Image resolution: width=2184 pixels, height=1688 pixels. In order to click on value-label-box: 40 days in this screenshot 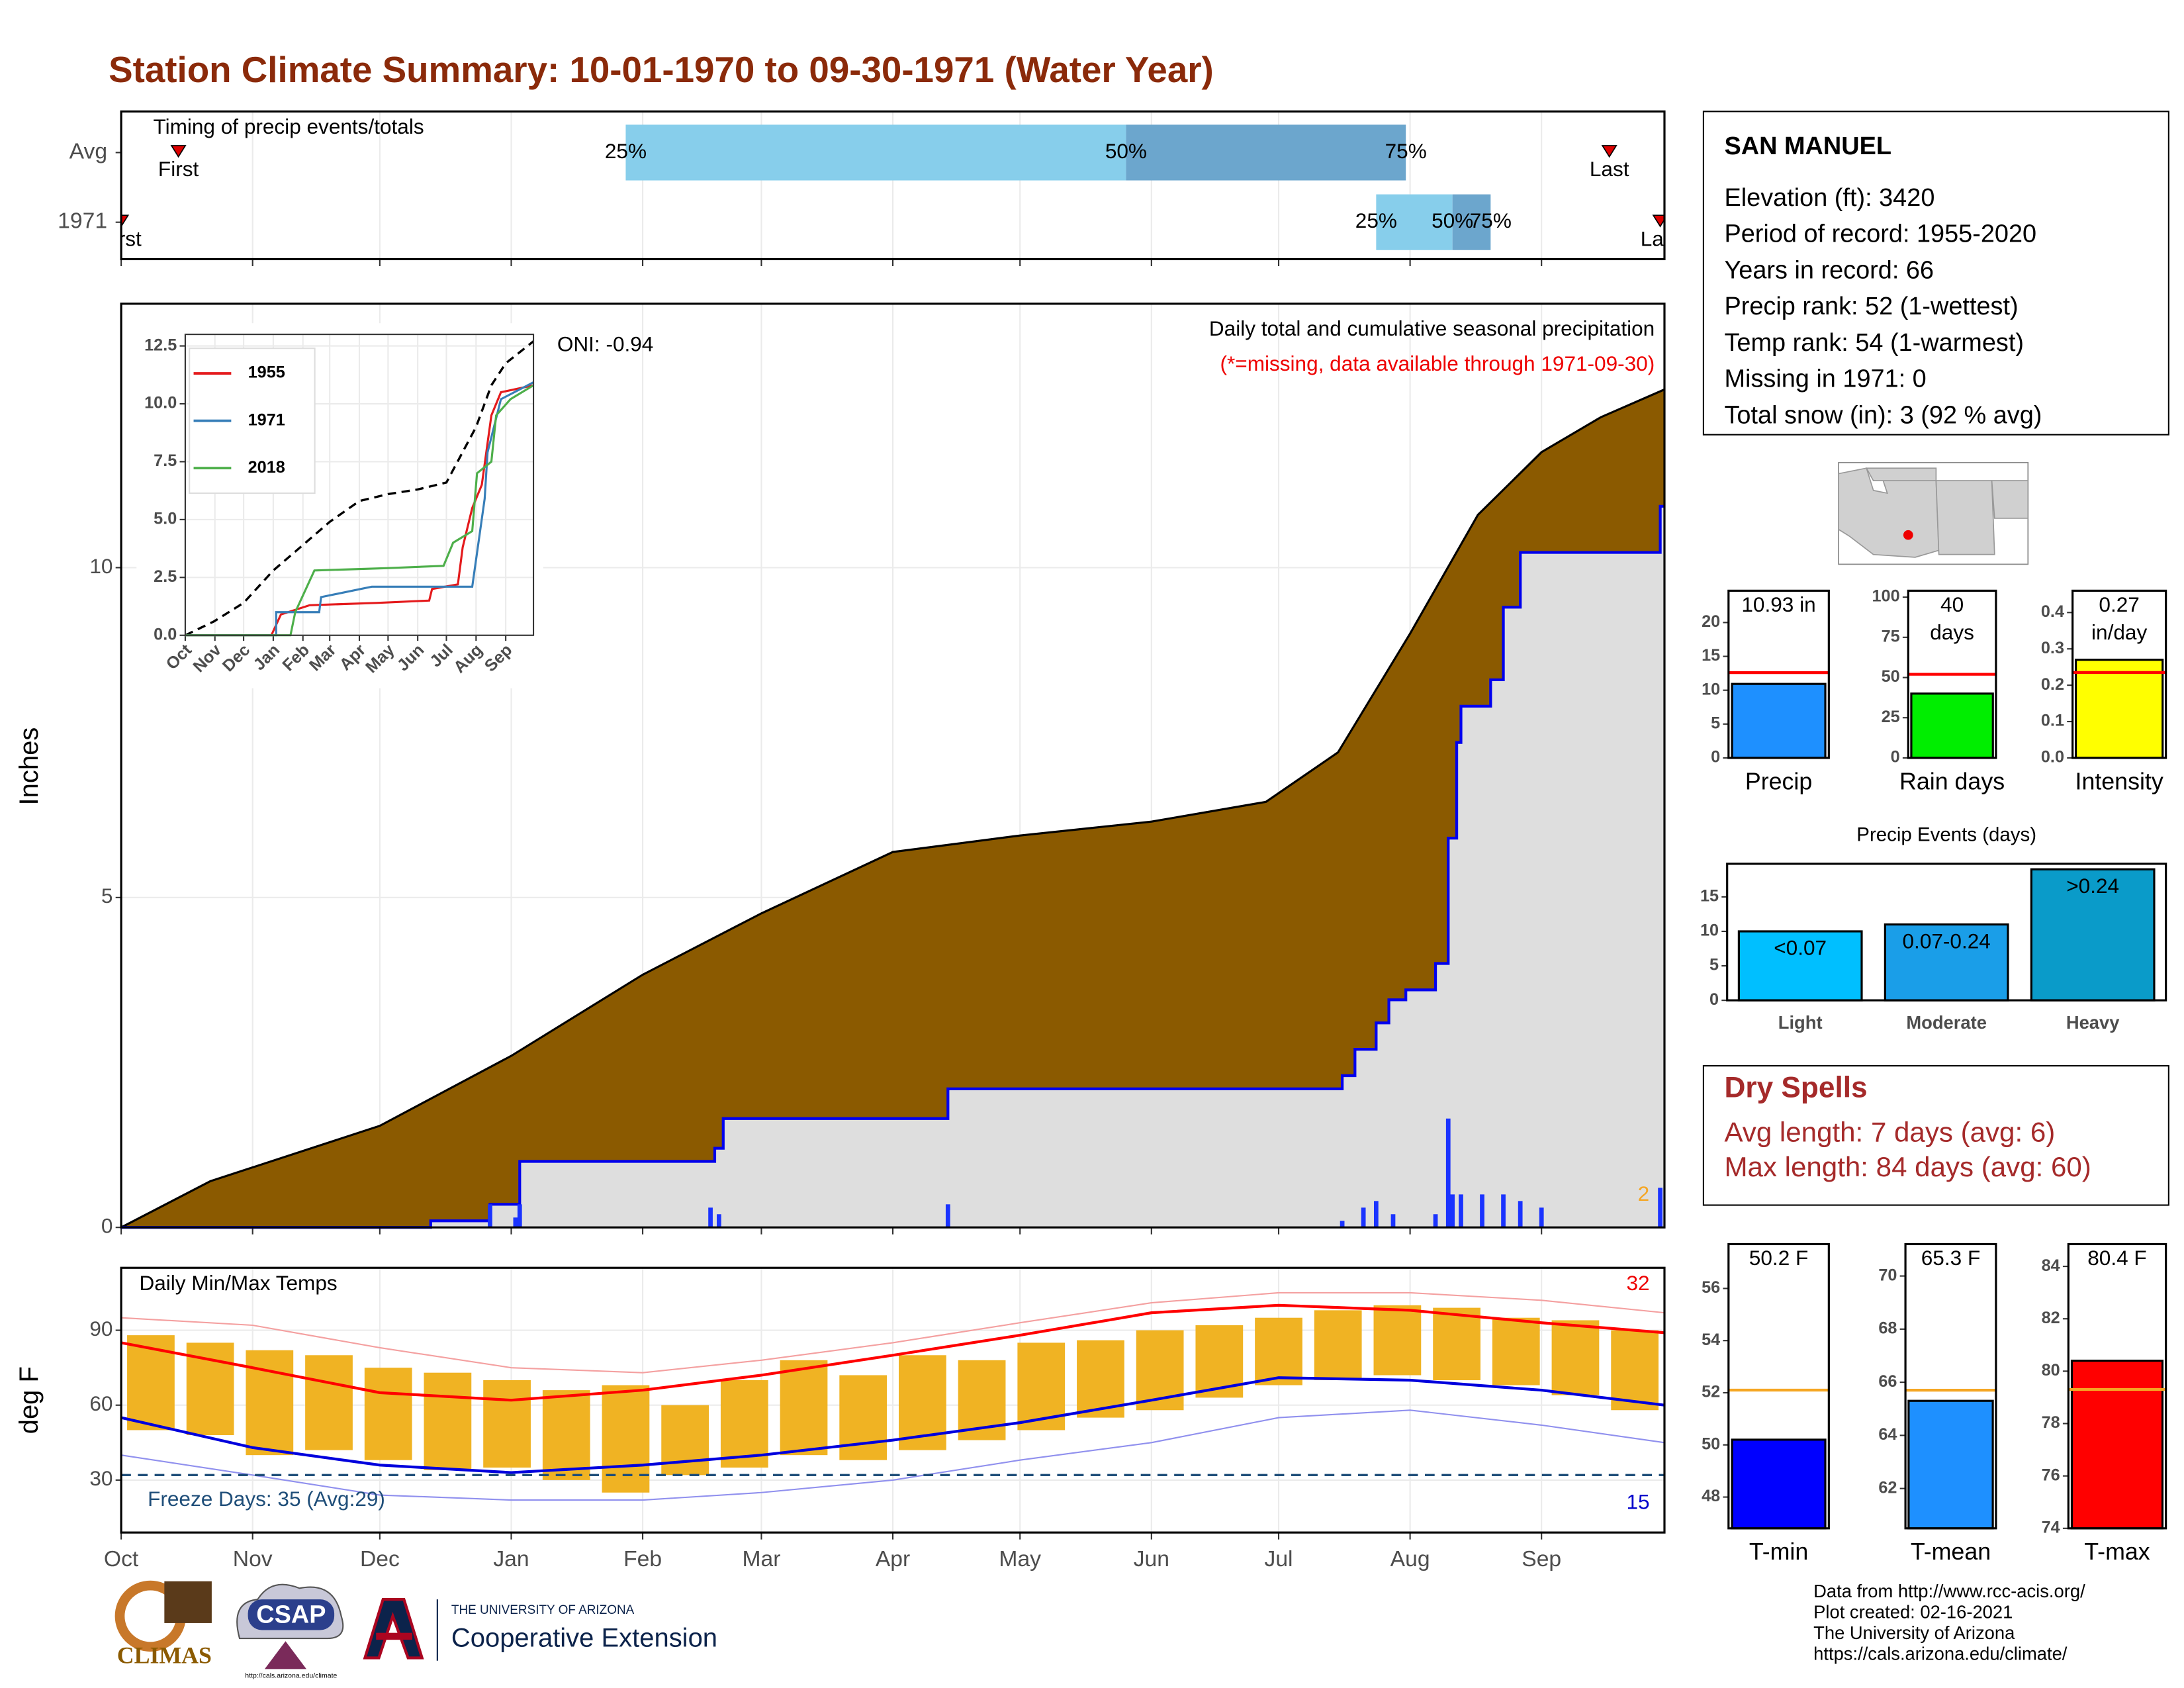, I will do `click(1952, 619)`.